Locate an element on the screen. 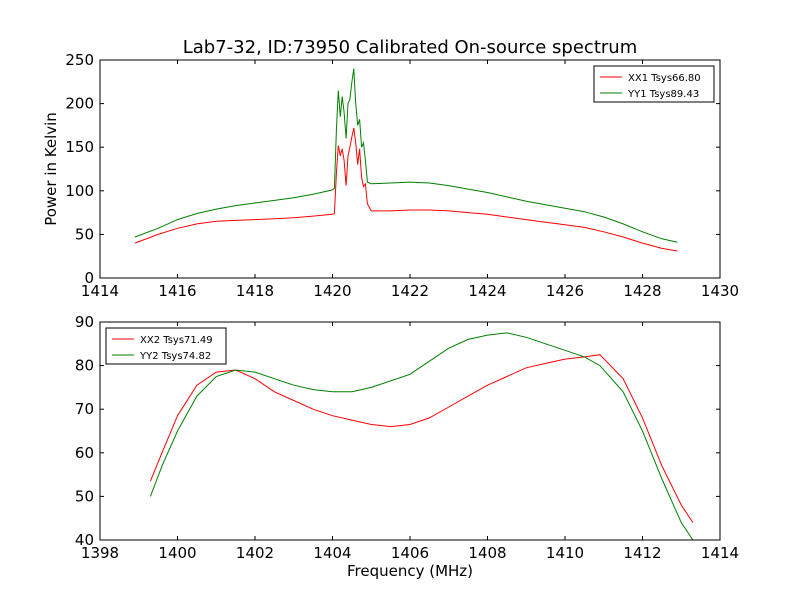 This screenshot has width=800, height=600. y-axis-label: Power in Kelvin is located at coordinates (51, 169).